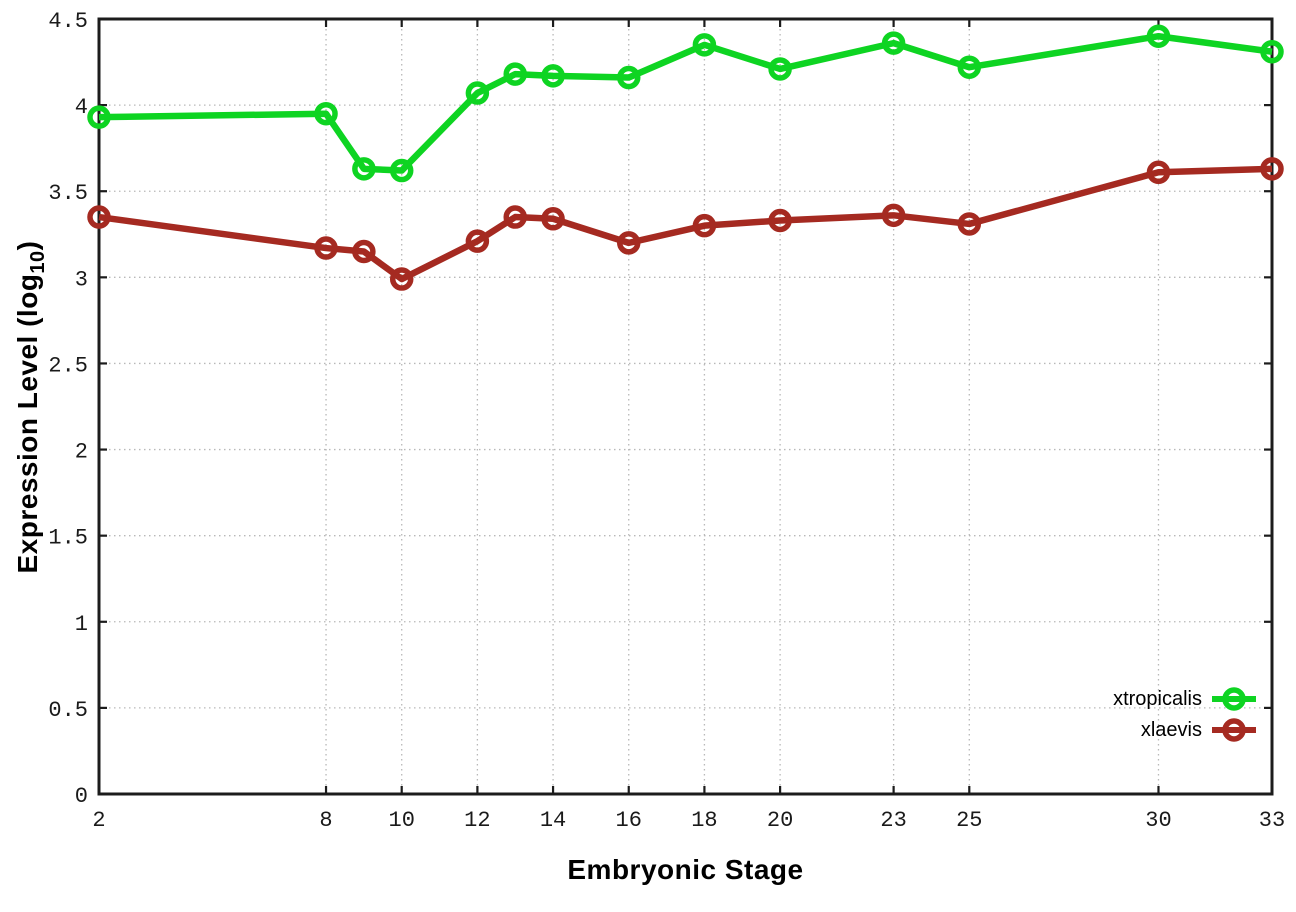  What do you see at coordinates (28, 245) in the screenshot?
I see `y-axis-title-suffix: )` at bounding box center [28, 245].